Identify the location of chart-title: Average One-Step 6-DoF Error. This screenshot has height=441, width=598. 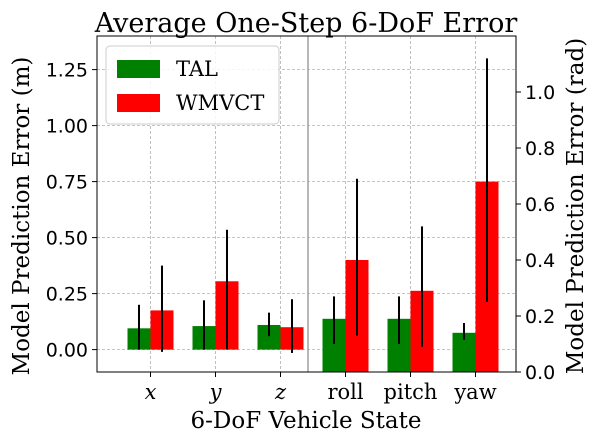
(306, 23).